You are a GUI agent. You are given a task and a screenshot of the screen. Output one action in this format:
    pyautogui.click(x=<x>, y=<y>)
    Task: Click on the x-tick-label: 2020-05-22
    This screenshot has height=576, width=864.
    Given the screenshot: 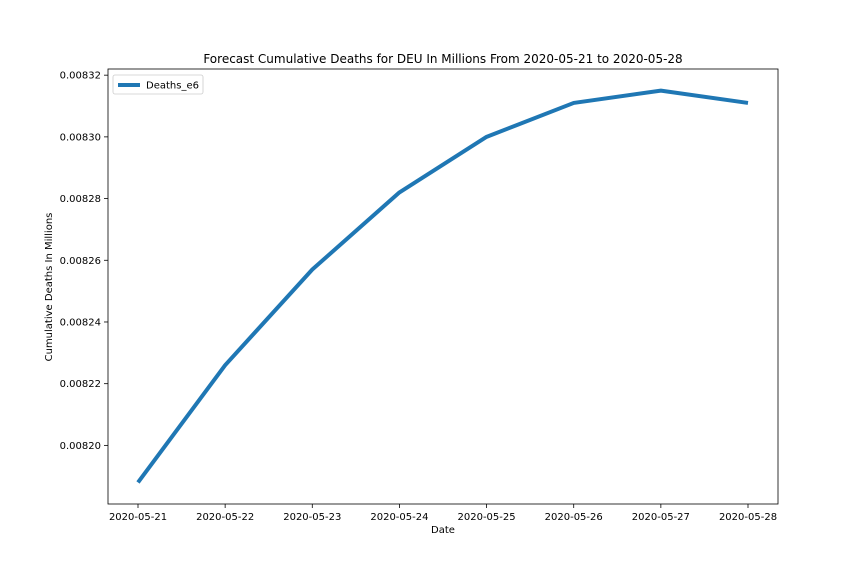 What is the action you would take?
    pyautogui.click(x=225, y=517)
    